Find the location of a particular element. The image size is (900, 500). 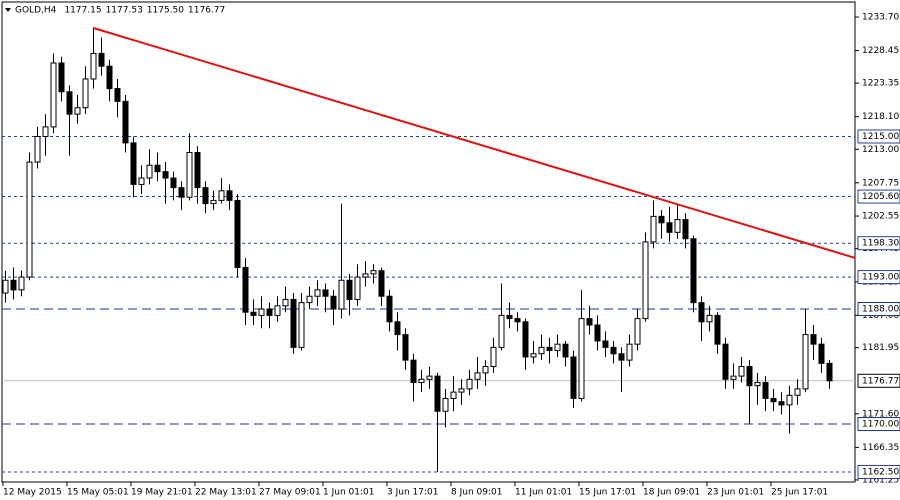

level-label: 1198.30 is located at coordinates (880, 244).